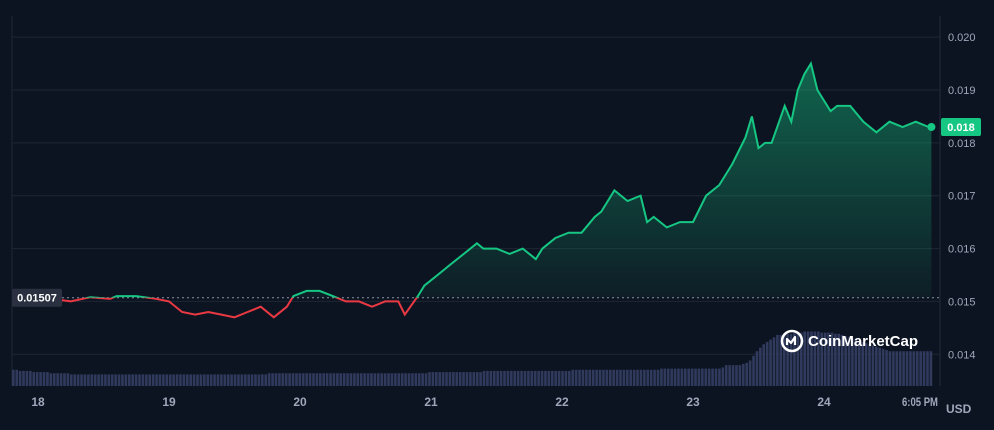 The image size is (994, 430). Describe the element at coordinates (959, 409) in the screenshot. I see `currency-label: USD` at that location.